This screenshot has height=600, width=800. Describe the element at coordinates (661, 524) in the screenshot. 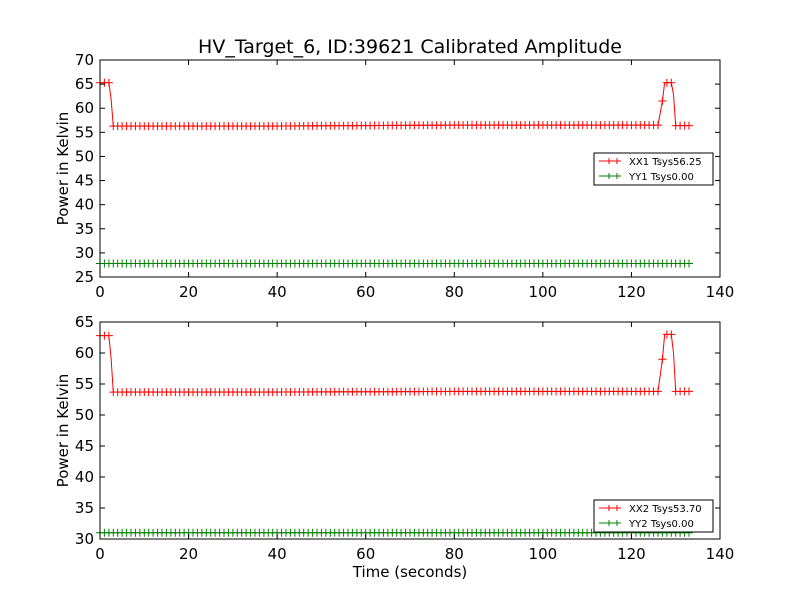

I see `legend-entry: YY2 Tsys0.00` at that location.